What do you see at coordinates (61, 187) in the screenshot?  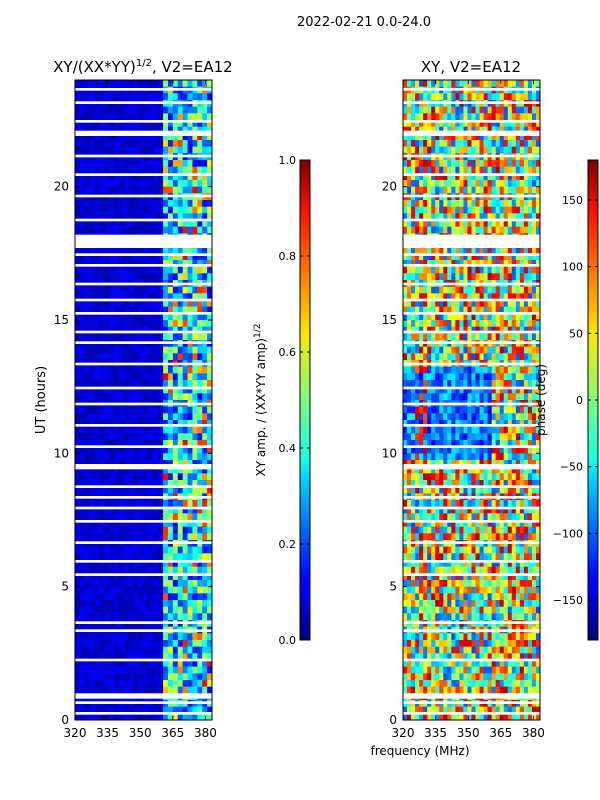 I see `y-tick-label: 20` at bounding box center [61, 187].